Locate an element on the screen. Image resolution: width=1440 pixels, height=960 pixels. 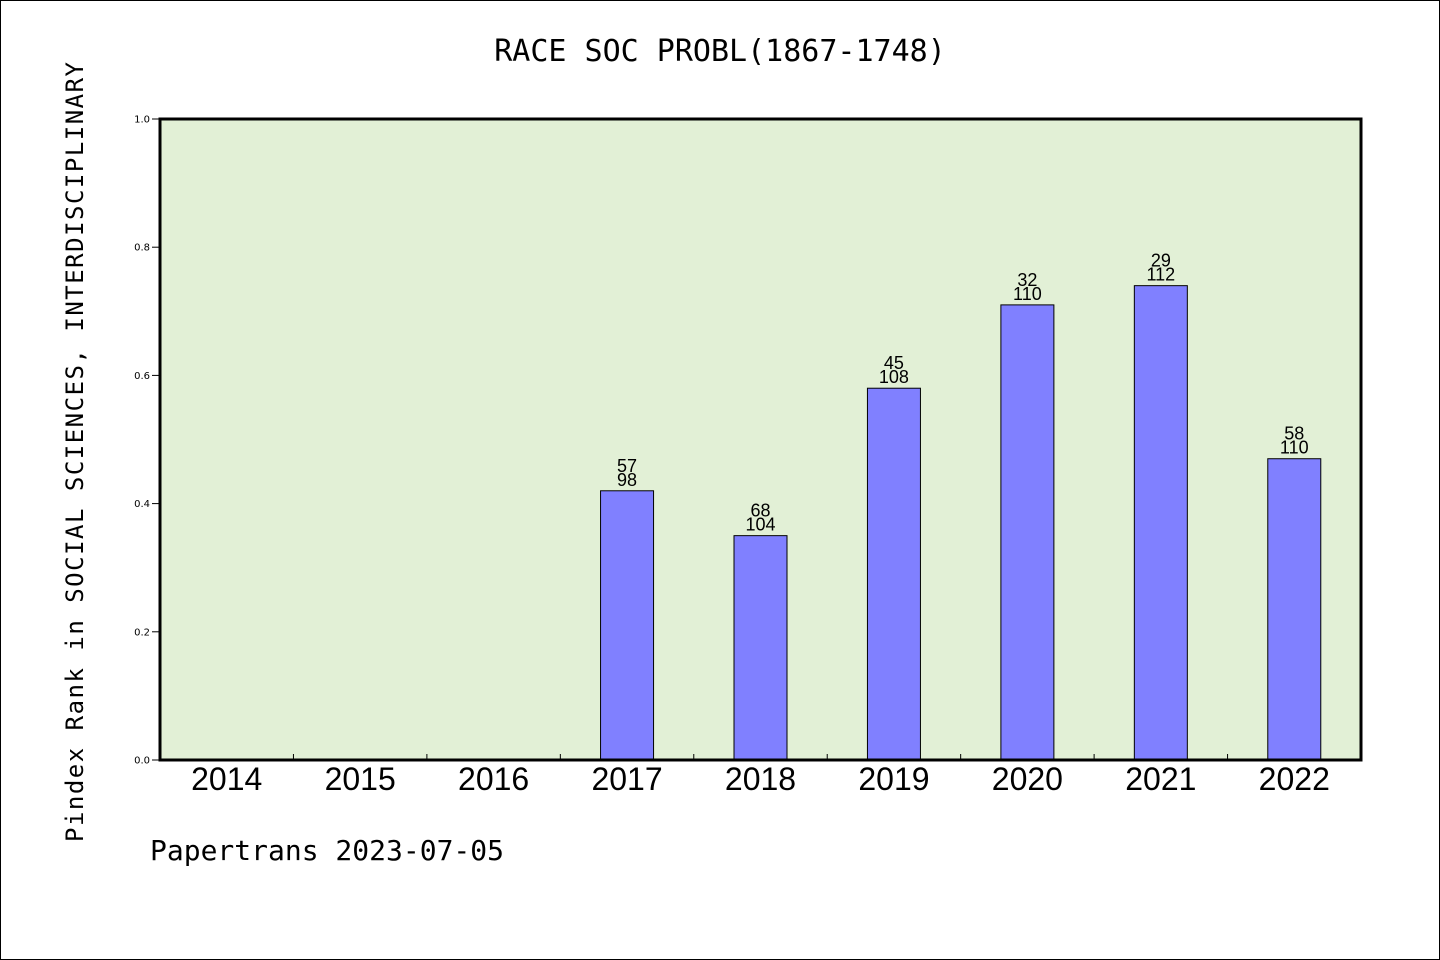
bar-label-top: 57 is located at coordinates (627, 466).